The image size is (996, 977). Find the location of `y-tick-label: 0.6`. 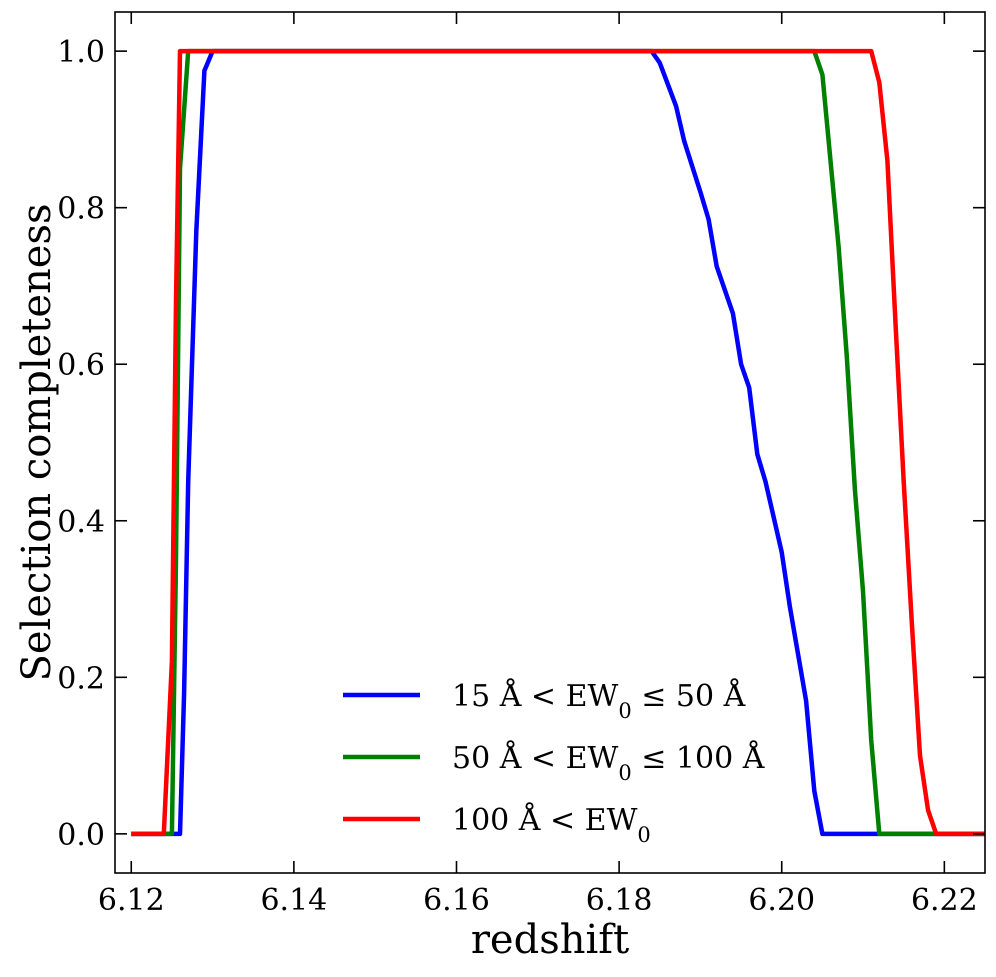

y-tick-label: 0.6 is located at coordinates (81, 365).